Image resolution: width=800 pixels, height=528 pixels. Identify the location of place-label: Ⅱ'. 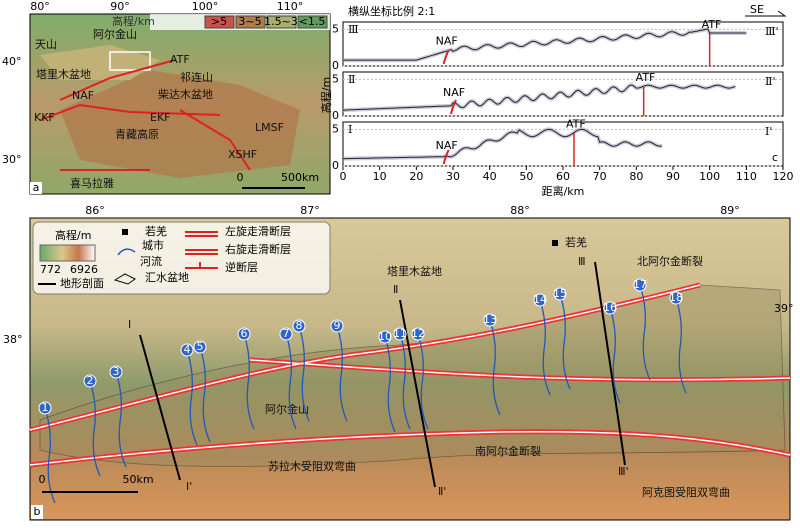
(442, 491).